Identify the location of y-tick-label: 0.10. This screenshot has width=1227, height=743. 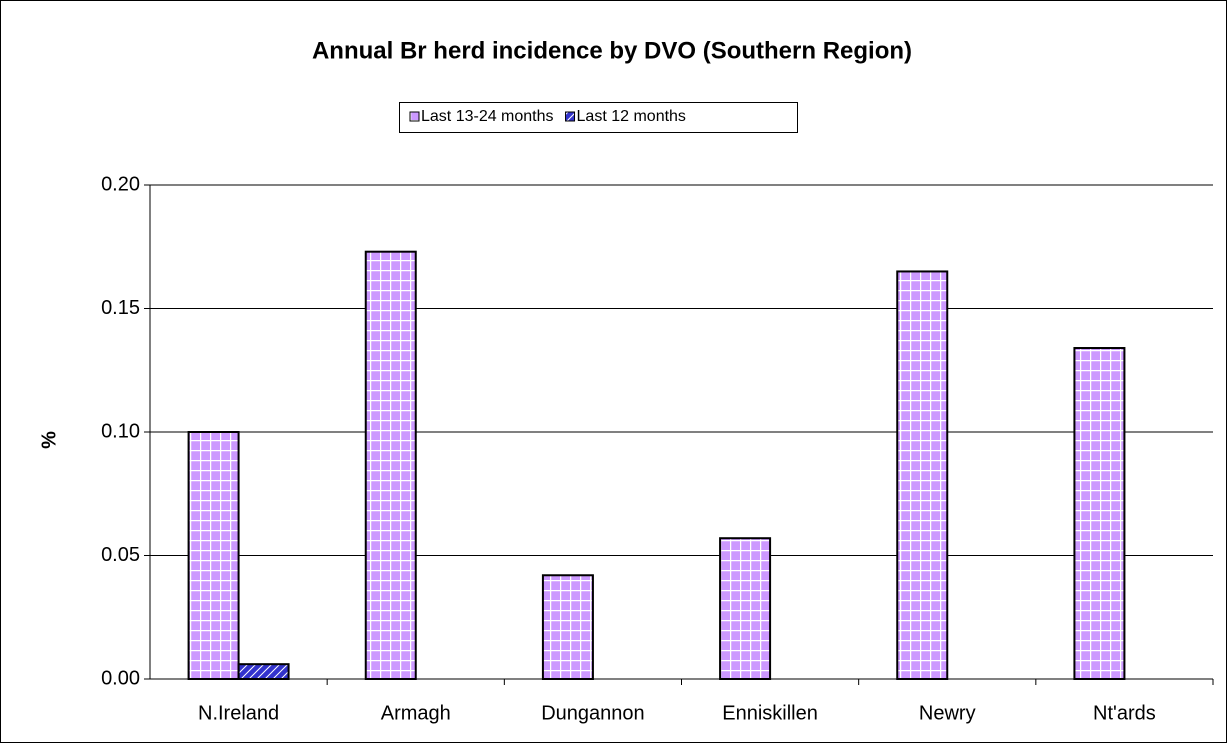
(120, 431).